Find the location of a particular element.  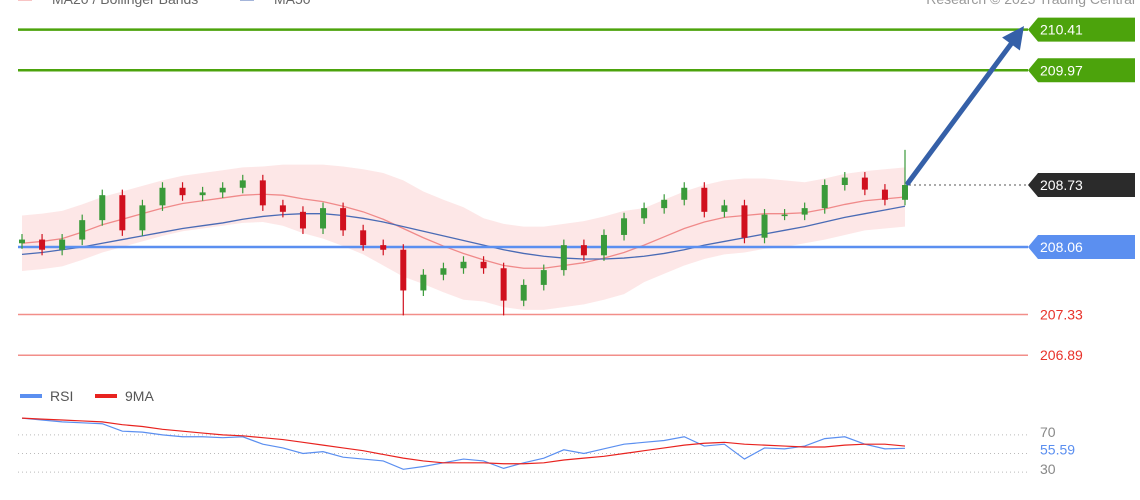

level-label: 208.06 is located at coordinates (1061, 247).